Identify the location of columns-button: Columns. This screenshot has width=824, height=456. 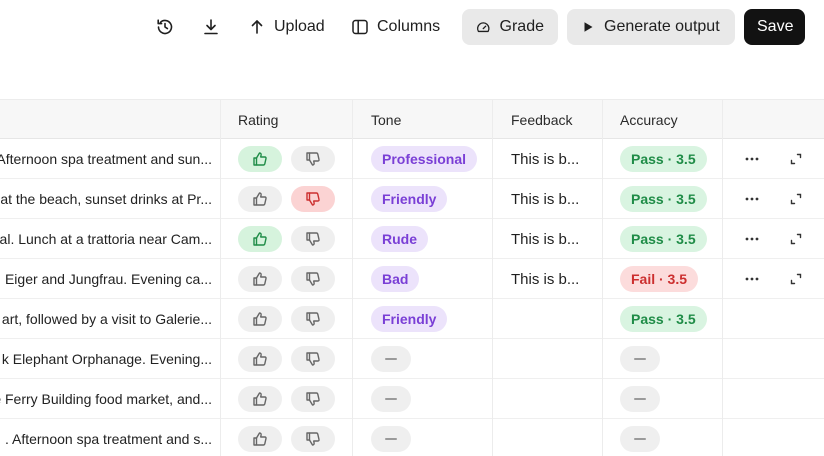
(395, 27).